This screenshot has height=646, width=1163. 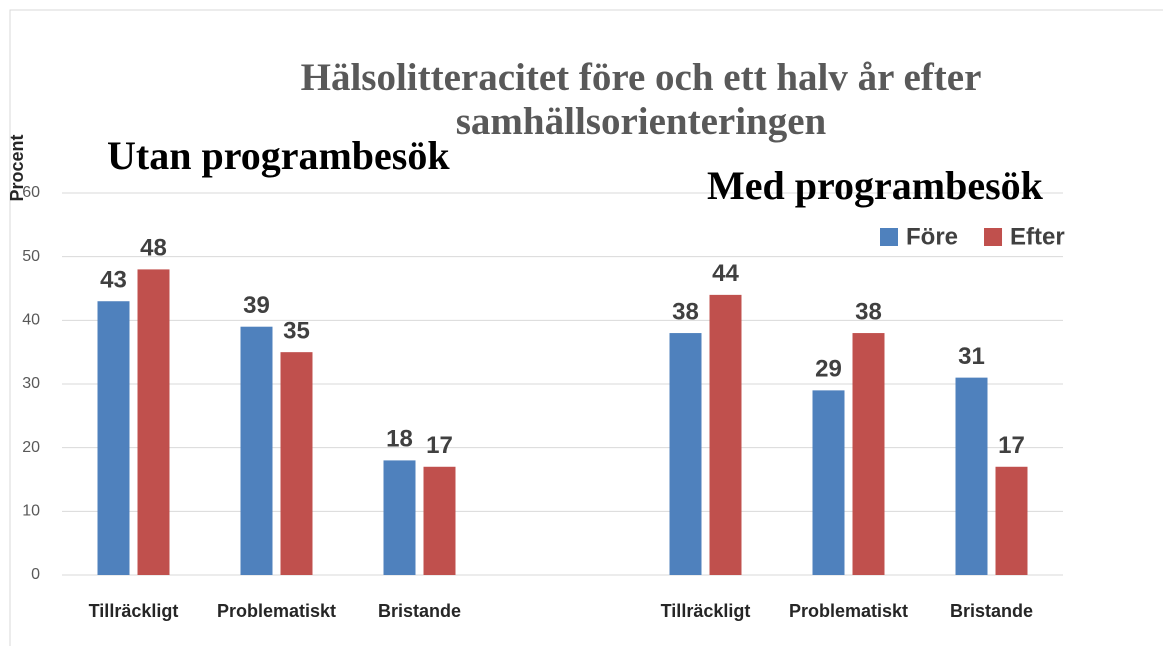 What do you see at coordinates (399, 439) in the screenshot?
I see `data-label: 18` at bounding box center [399, 439].